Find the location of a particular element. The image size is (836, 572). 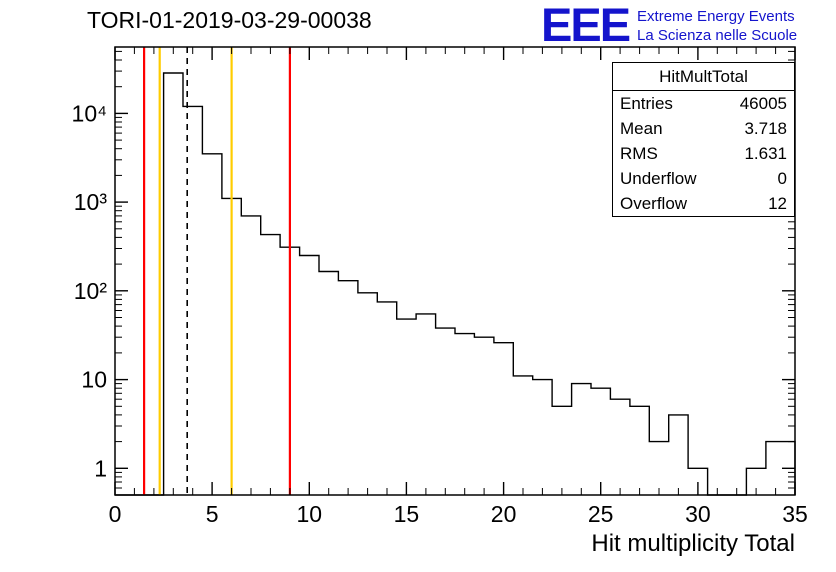

eee-logo-line2: La Scienza nelle Scuole is located at coordinates (717, 35).